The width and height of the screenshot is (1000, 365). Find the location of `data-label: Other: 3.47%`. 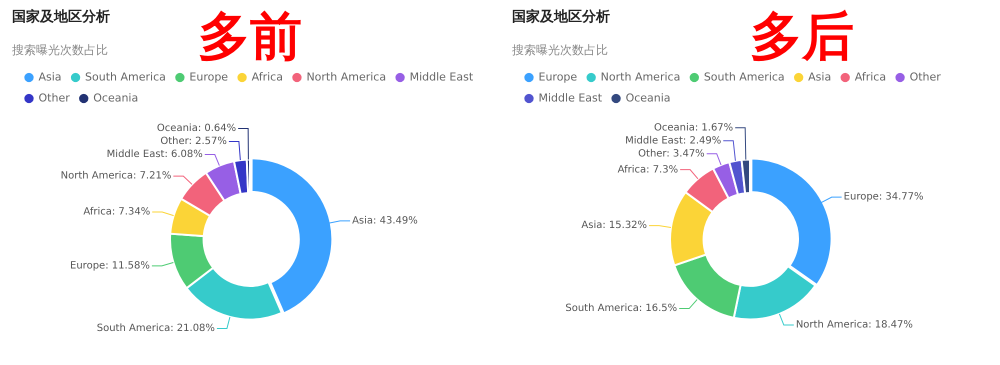

data-label: Other: 3.47% is located at coordinates (671, 154).